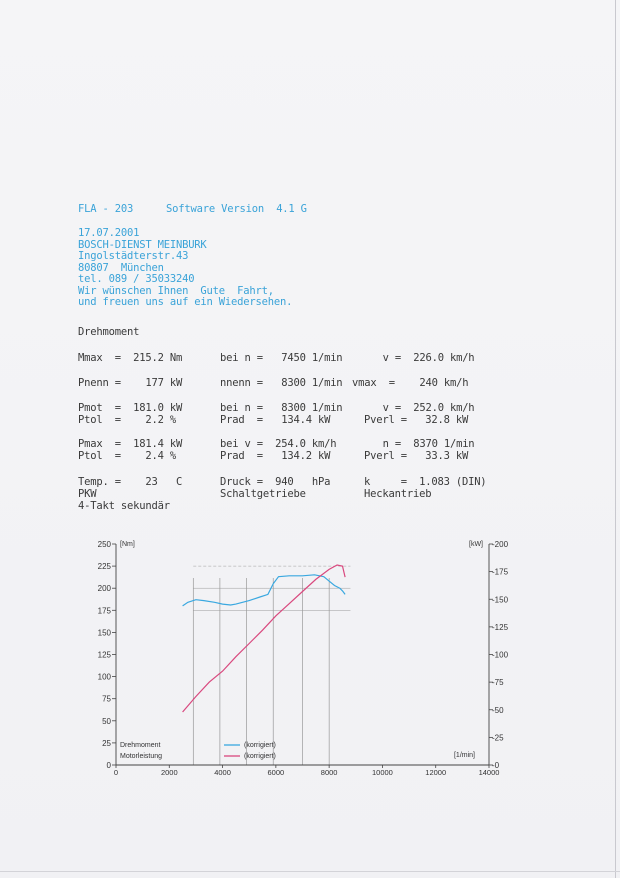 The height and width of the screenshot is (878, 620). Describe the element at coordinates (281, 358) in the screenshot. I see `row-cell: bei n = 7450 1/min` at that location.